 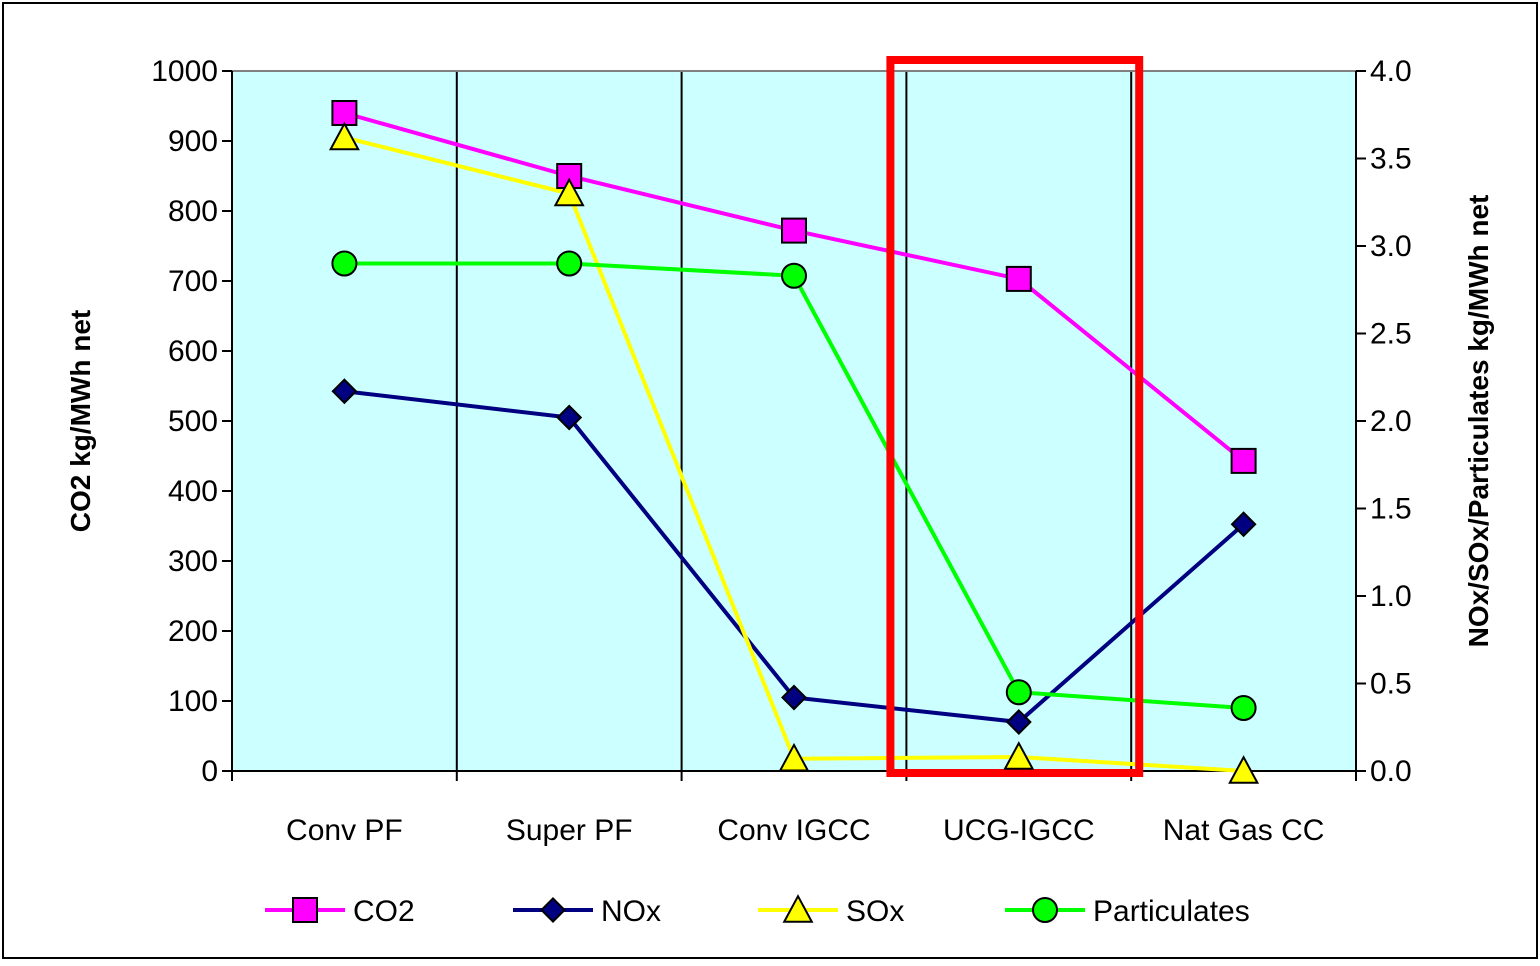 I want to click on highlight-box, so click(x=1015, y=416).